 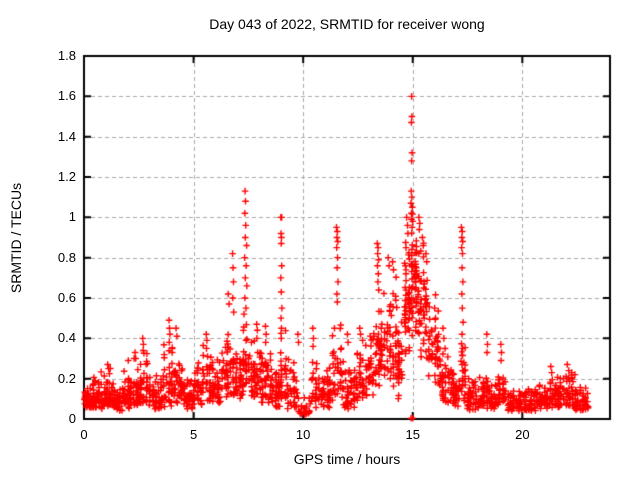 What do you see at coordinates (66, 257) in the screenshot?
I see `y-tick-label: 0.8` at bounding box center [66, 257].